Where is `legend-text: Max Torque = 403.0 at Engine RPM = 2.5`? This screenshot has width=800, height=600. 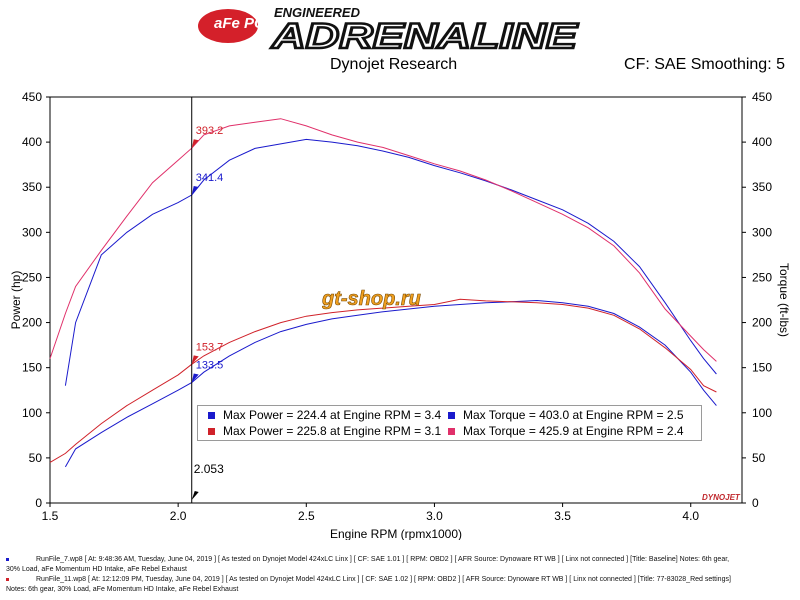
legend-text: Max Torque = 403.0 at Engine RPM = 2.5 is located at coordinates (573, 415).